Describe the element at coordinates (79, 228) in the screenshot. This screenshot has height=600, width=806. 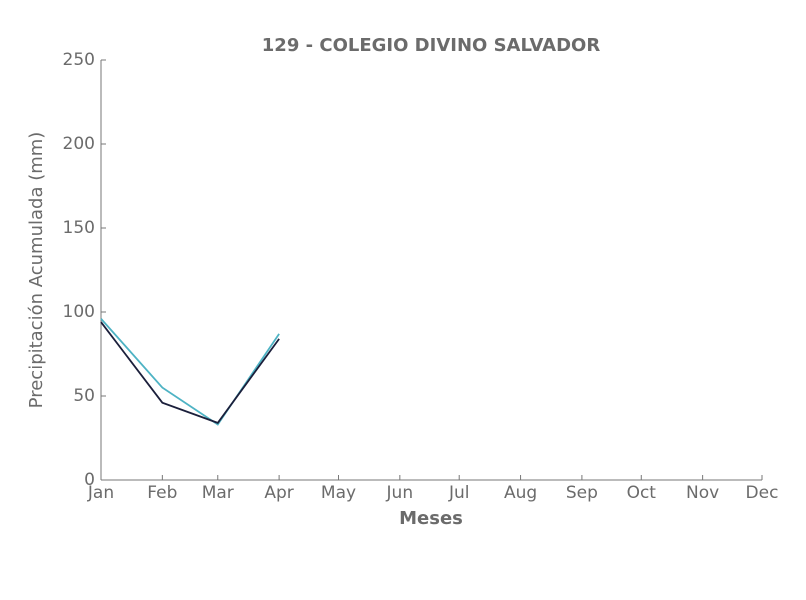
I see `y-tick-label: 150` at that location.